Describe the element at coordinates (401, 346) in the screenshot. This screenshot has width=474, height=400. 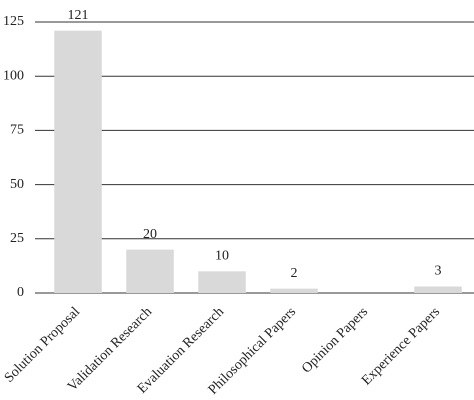
I see `x-tick-label: Experience Papers` at that location.